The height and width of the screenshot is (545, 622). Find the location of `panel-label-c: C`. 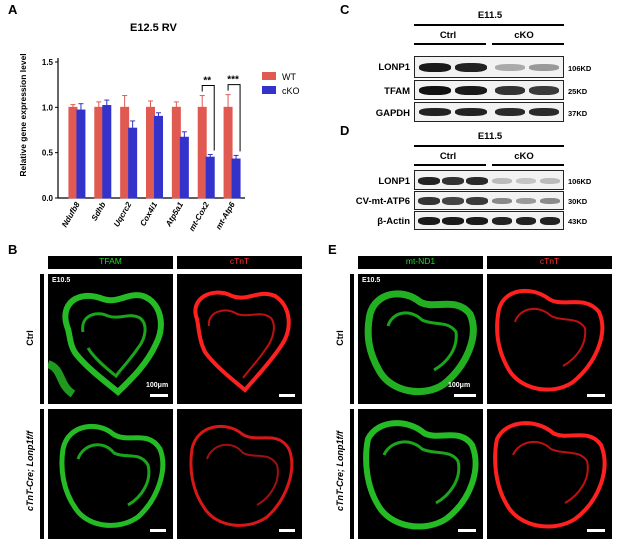

panel-label-c: C is located at coordinates (345, 9).